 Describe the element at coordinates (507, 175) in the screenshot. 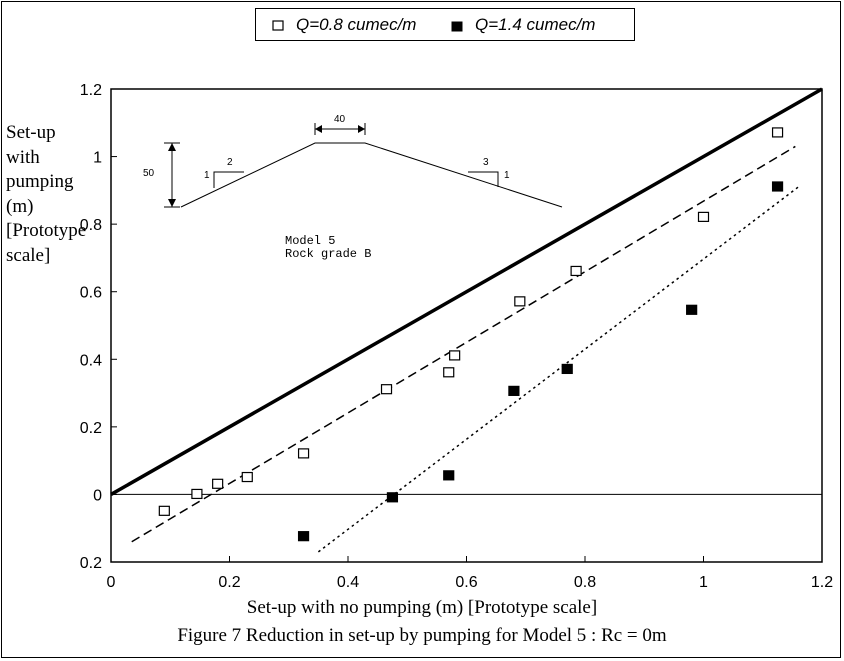

I see `right-slope-v-label: 1` at that location.